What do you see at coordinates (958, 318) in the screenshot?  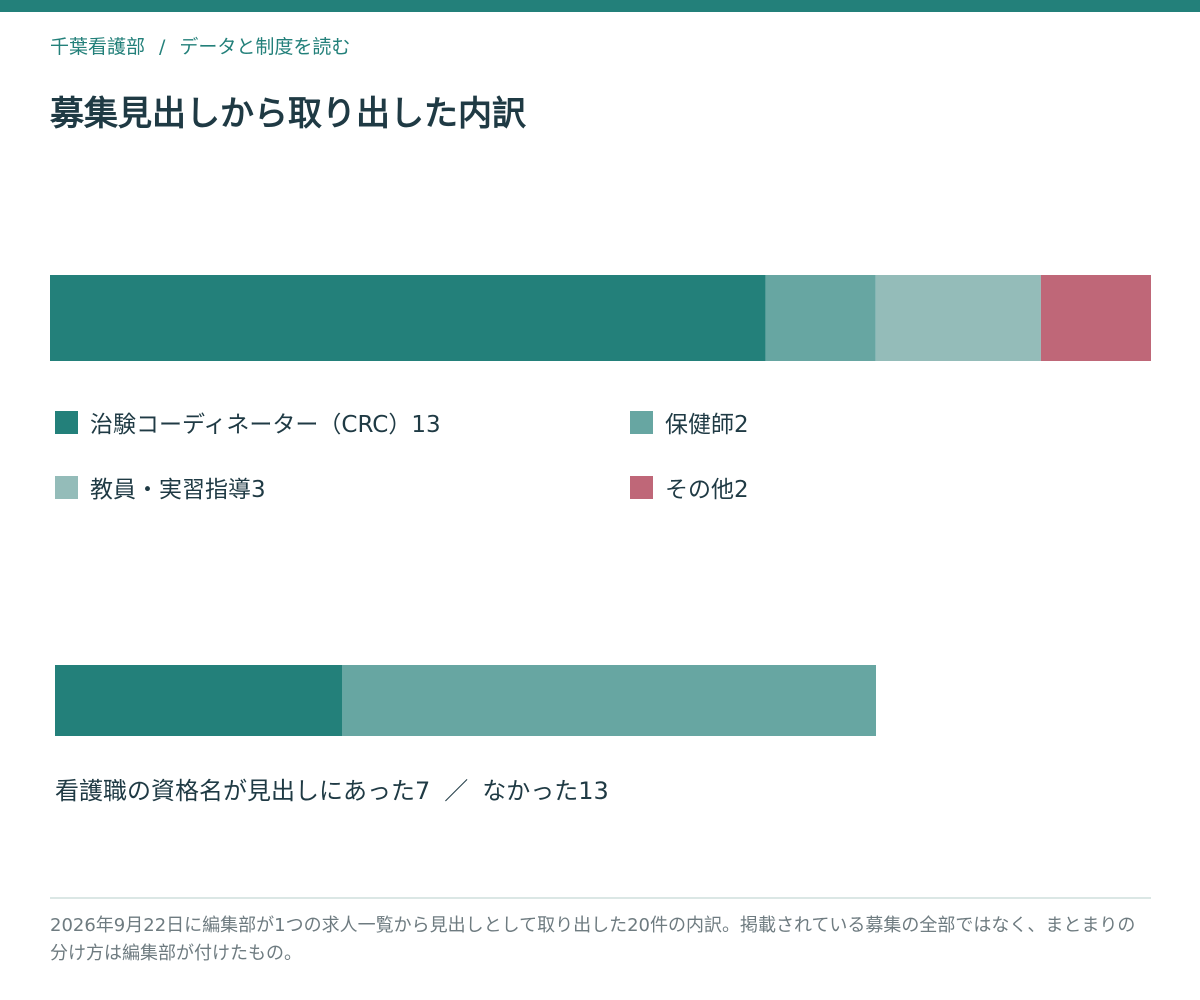 I see `bar-segment-teaching` at bounding box center [958, 318].